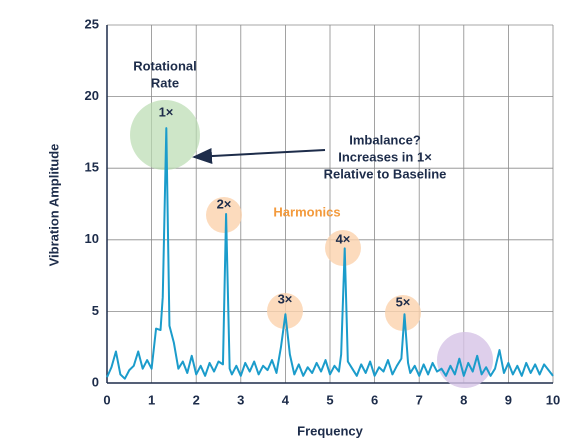 Image resolution: width=586 pixels, height=441 pixels. Describe the element at coordinates (463, 399) in the screenshot. I see `x-tick-label: 8` at that location.